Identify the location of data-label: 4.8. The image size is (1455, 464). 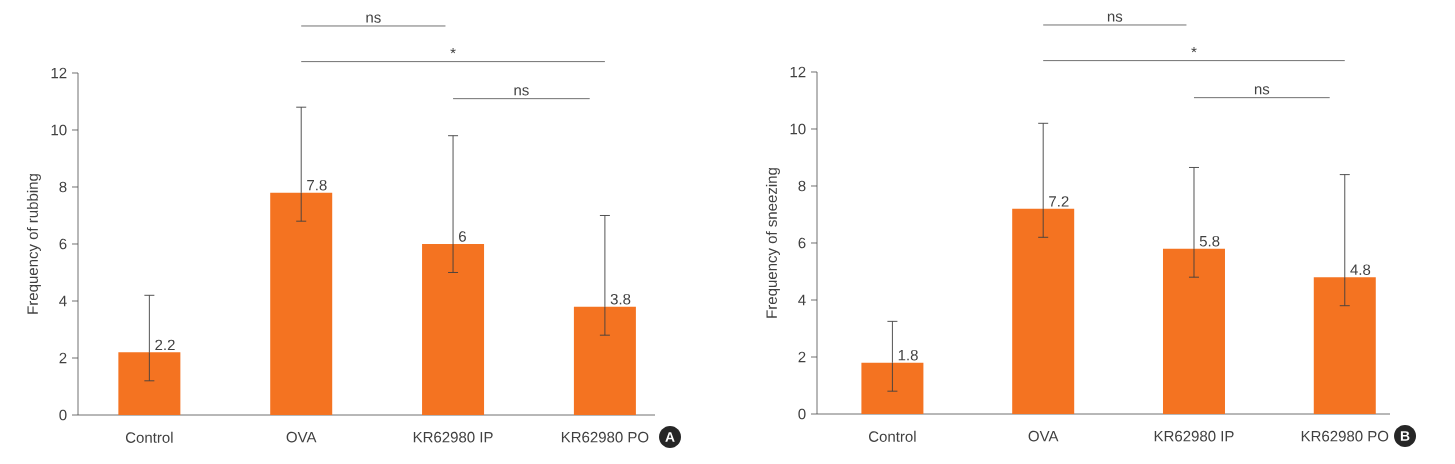
(1360, 269).